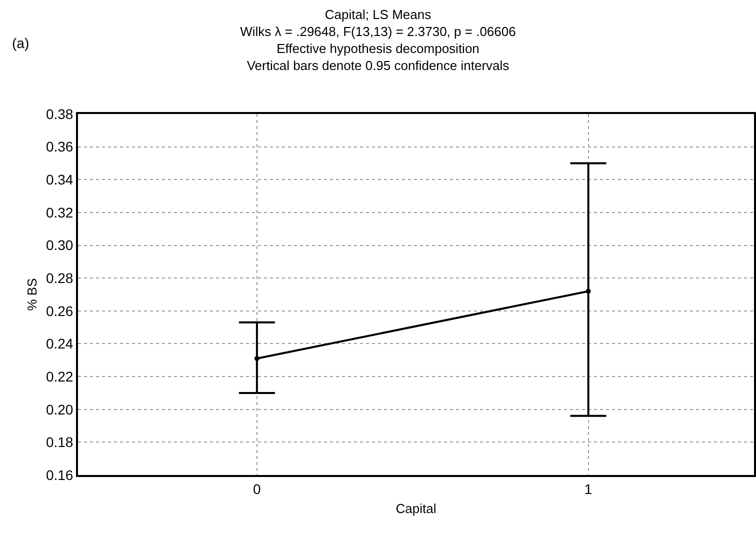  I want to click on y-tick-label: 0.32, so click(60, 212).